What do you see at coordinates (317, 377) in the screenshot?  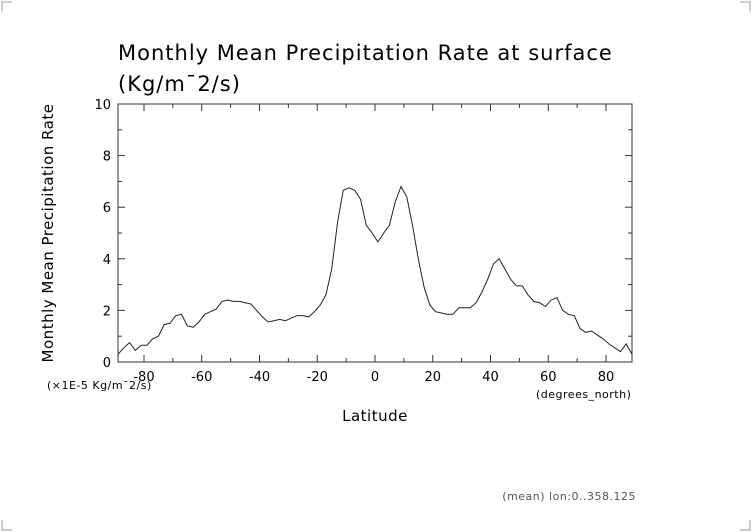 I see `x-tick-label: -20` at bounding box center [317, 377].